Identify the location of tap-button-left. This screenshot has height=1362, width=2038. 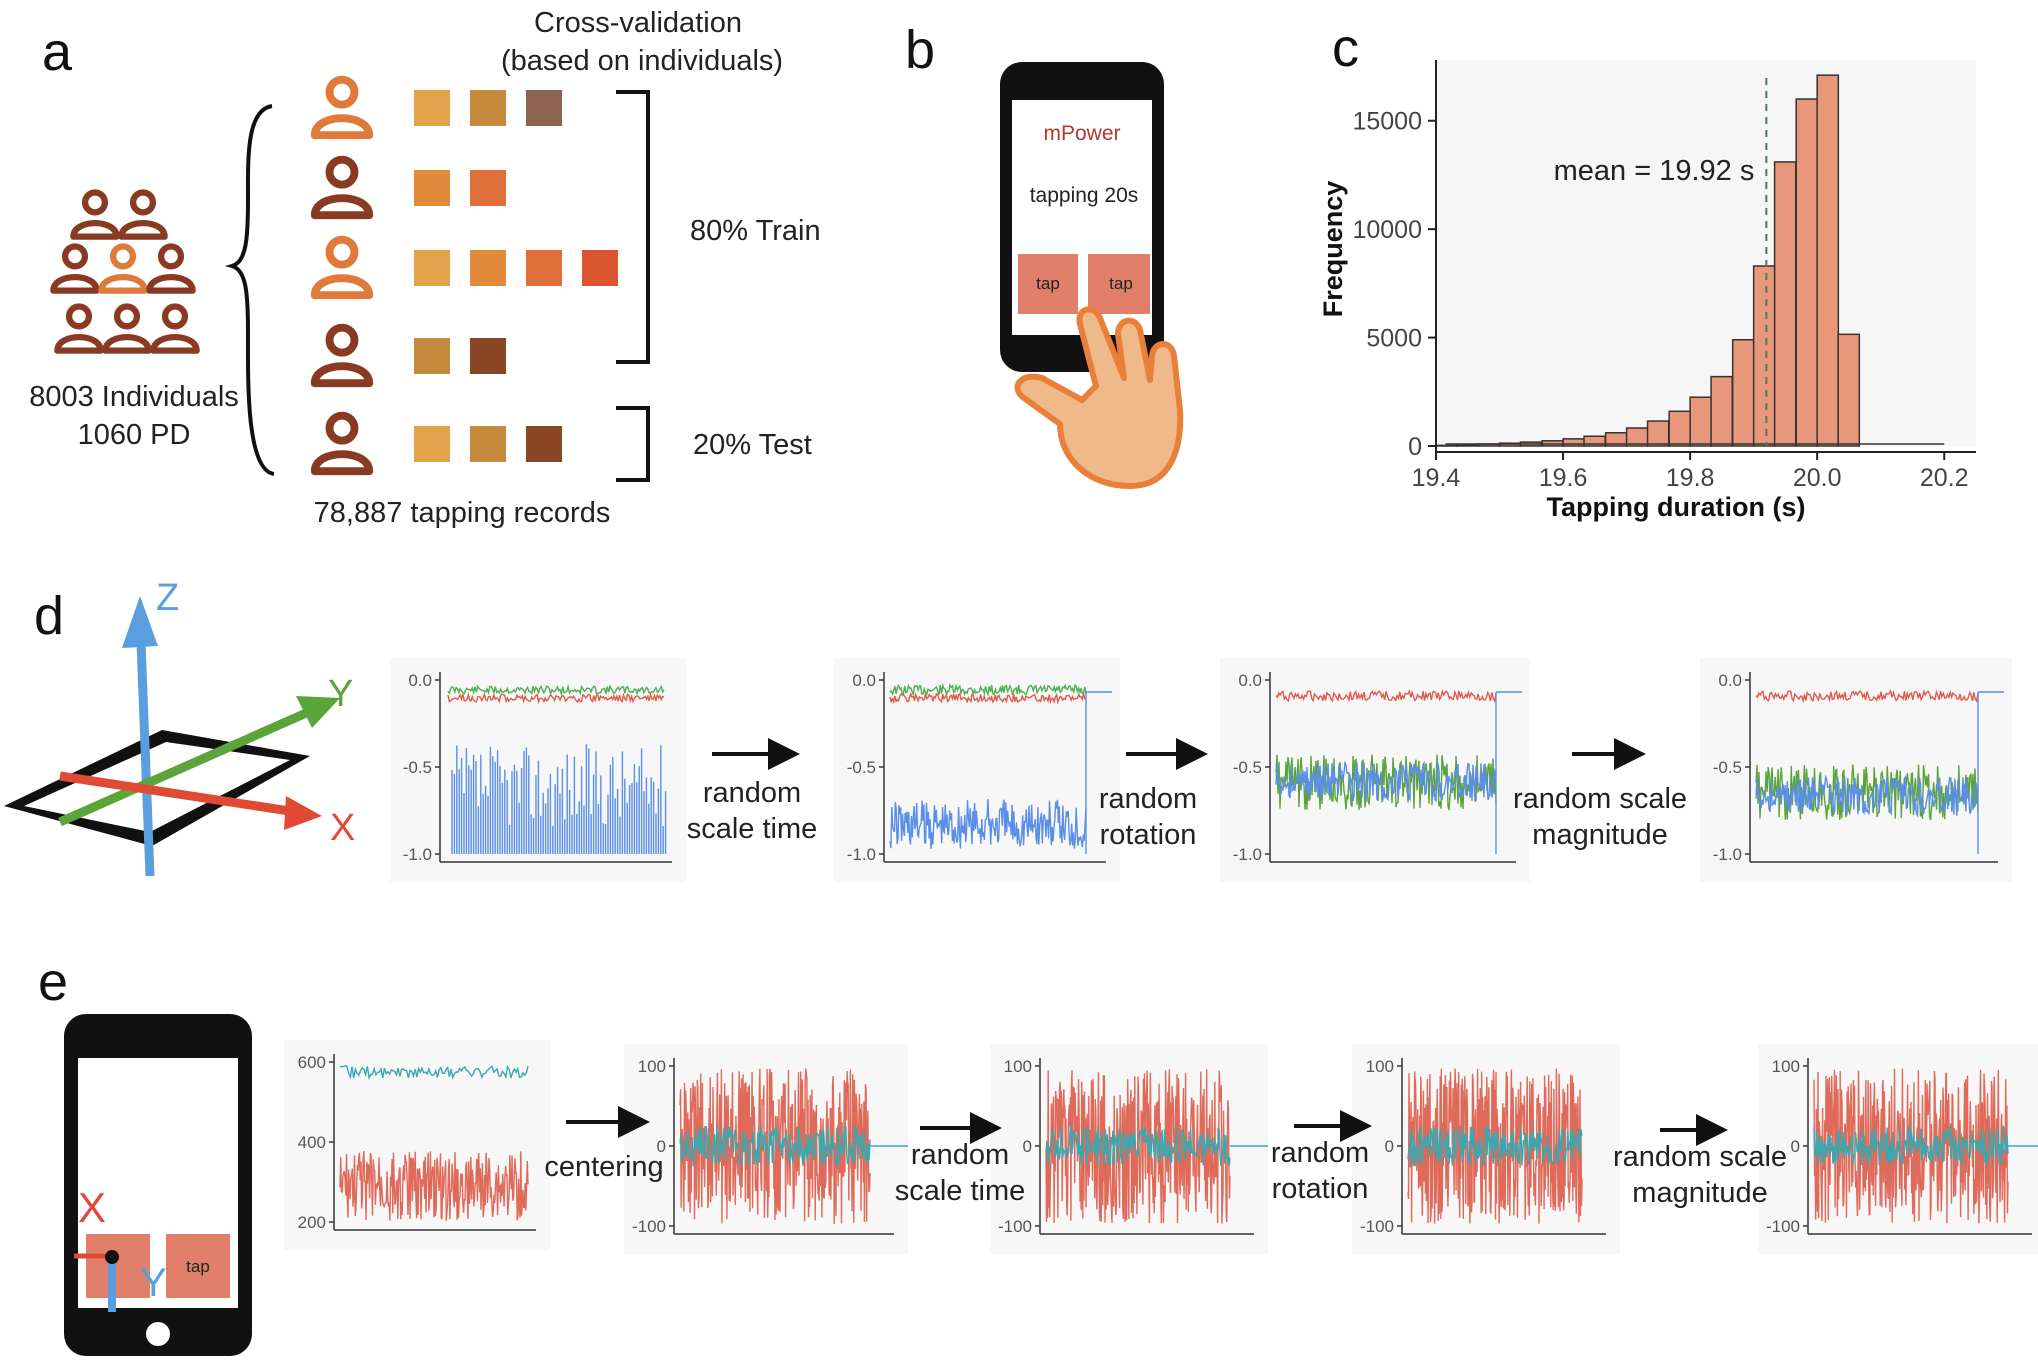
(1048, 284).